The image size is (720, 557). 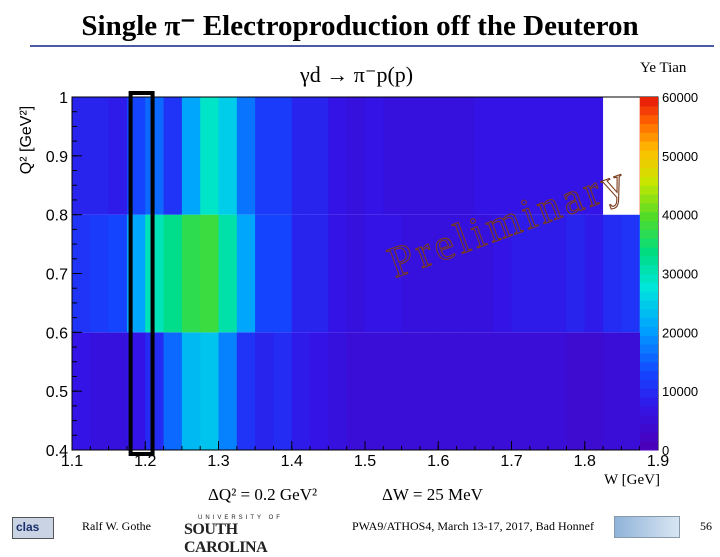 I want to click on colorbar-tick-label: 10000, so click(x=680, y=391).